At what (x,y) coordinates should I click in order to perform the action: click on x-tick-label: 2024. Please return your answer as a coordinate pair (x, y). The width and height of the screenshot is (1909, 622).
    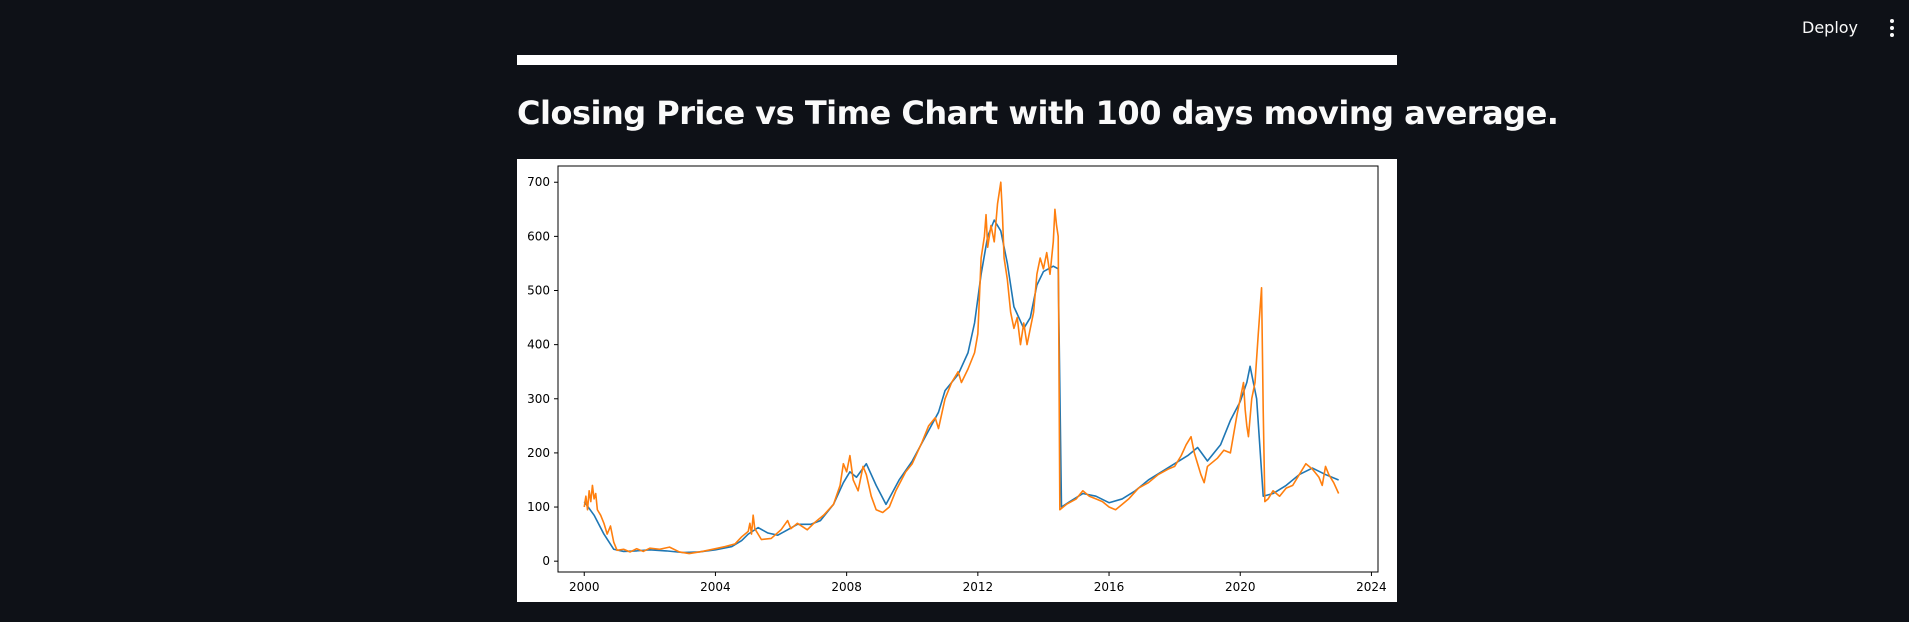
    Looking at the image, I should click on (1371, 587).